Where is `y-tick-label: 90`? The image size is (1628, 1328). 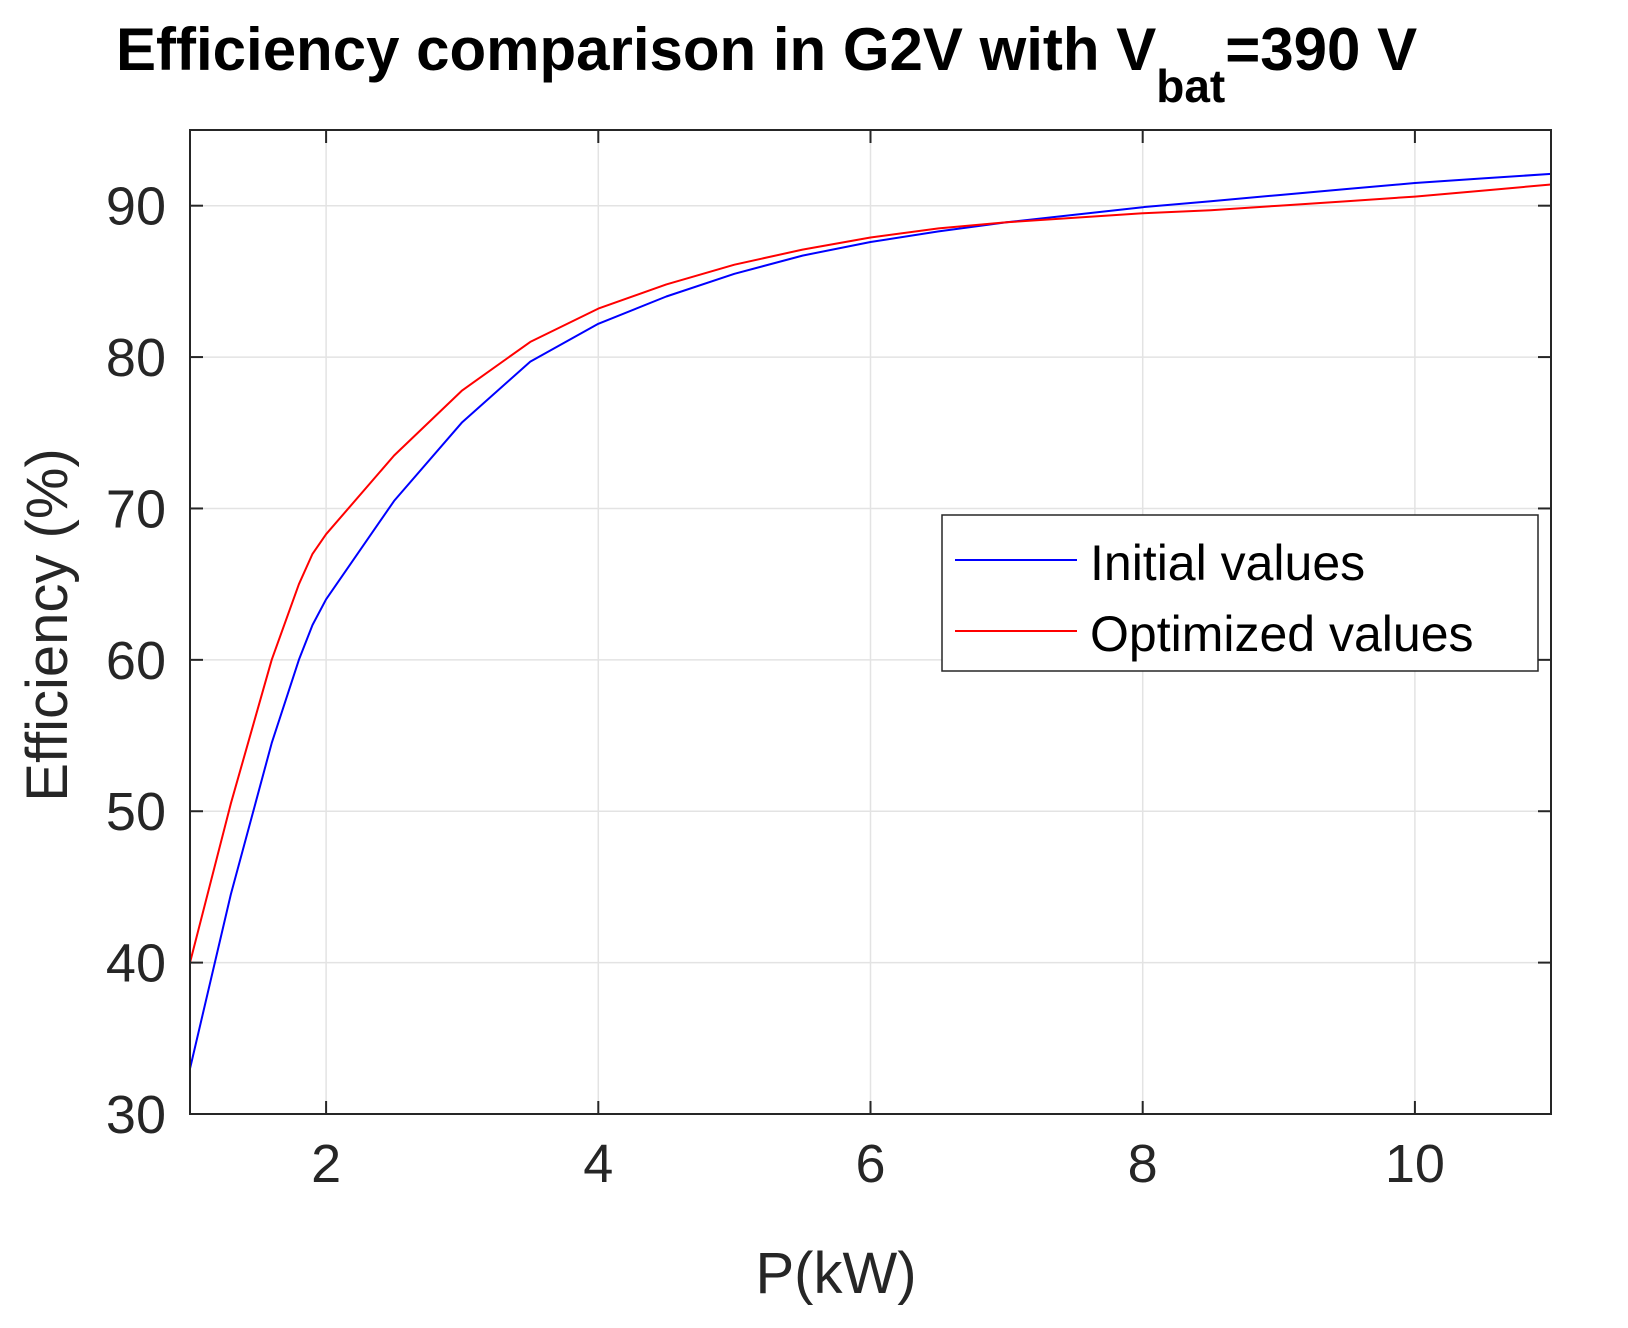 y-tick-label: 90 is located at coordinates (136, 207).